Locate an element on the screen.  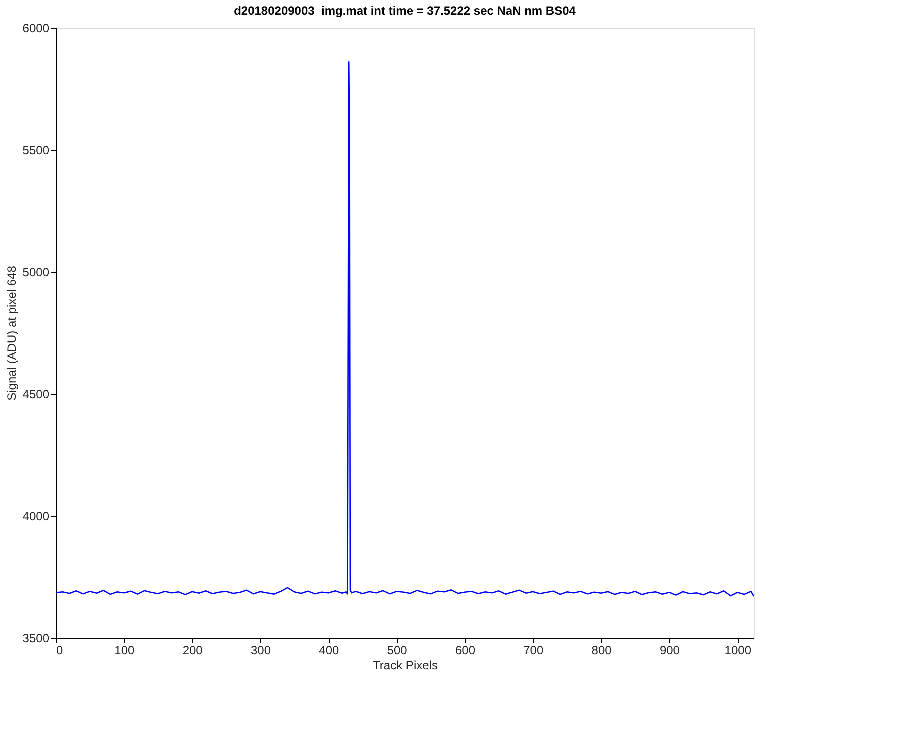
y-tick-label: 6000 is located at coordinates (36, 29).